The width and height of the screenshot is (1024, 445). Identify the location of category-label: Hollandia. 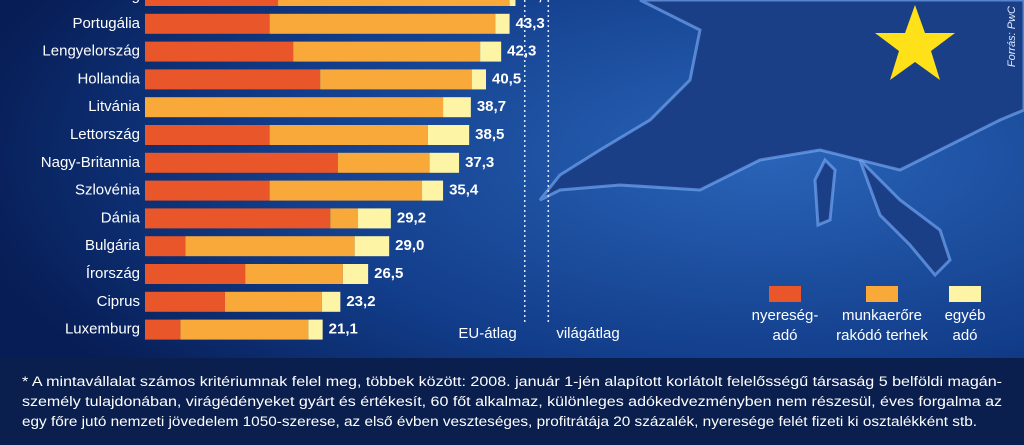
(108, 78).